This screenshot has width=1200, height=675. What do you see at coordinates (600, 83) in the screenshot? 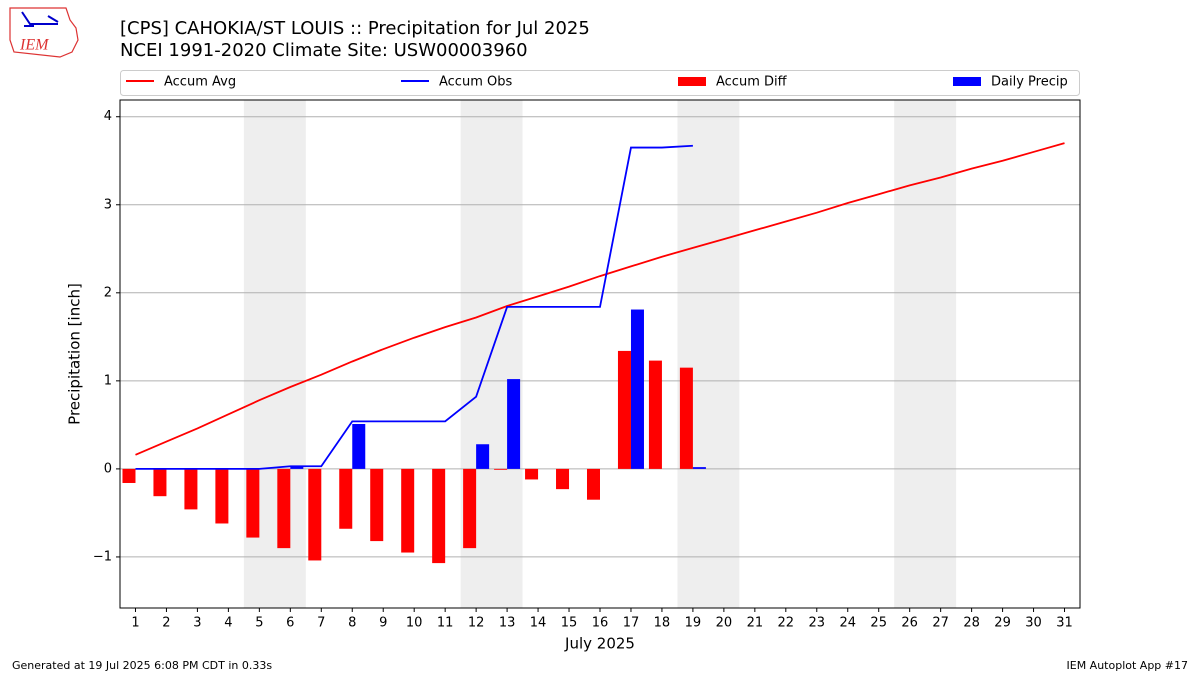
I see `legend-box` at bounding box center [600, 83].